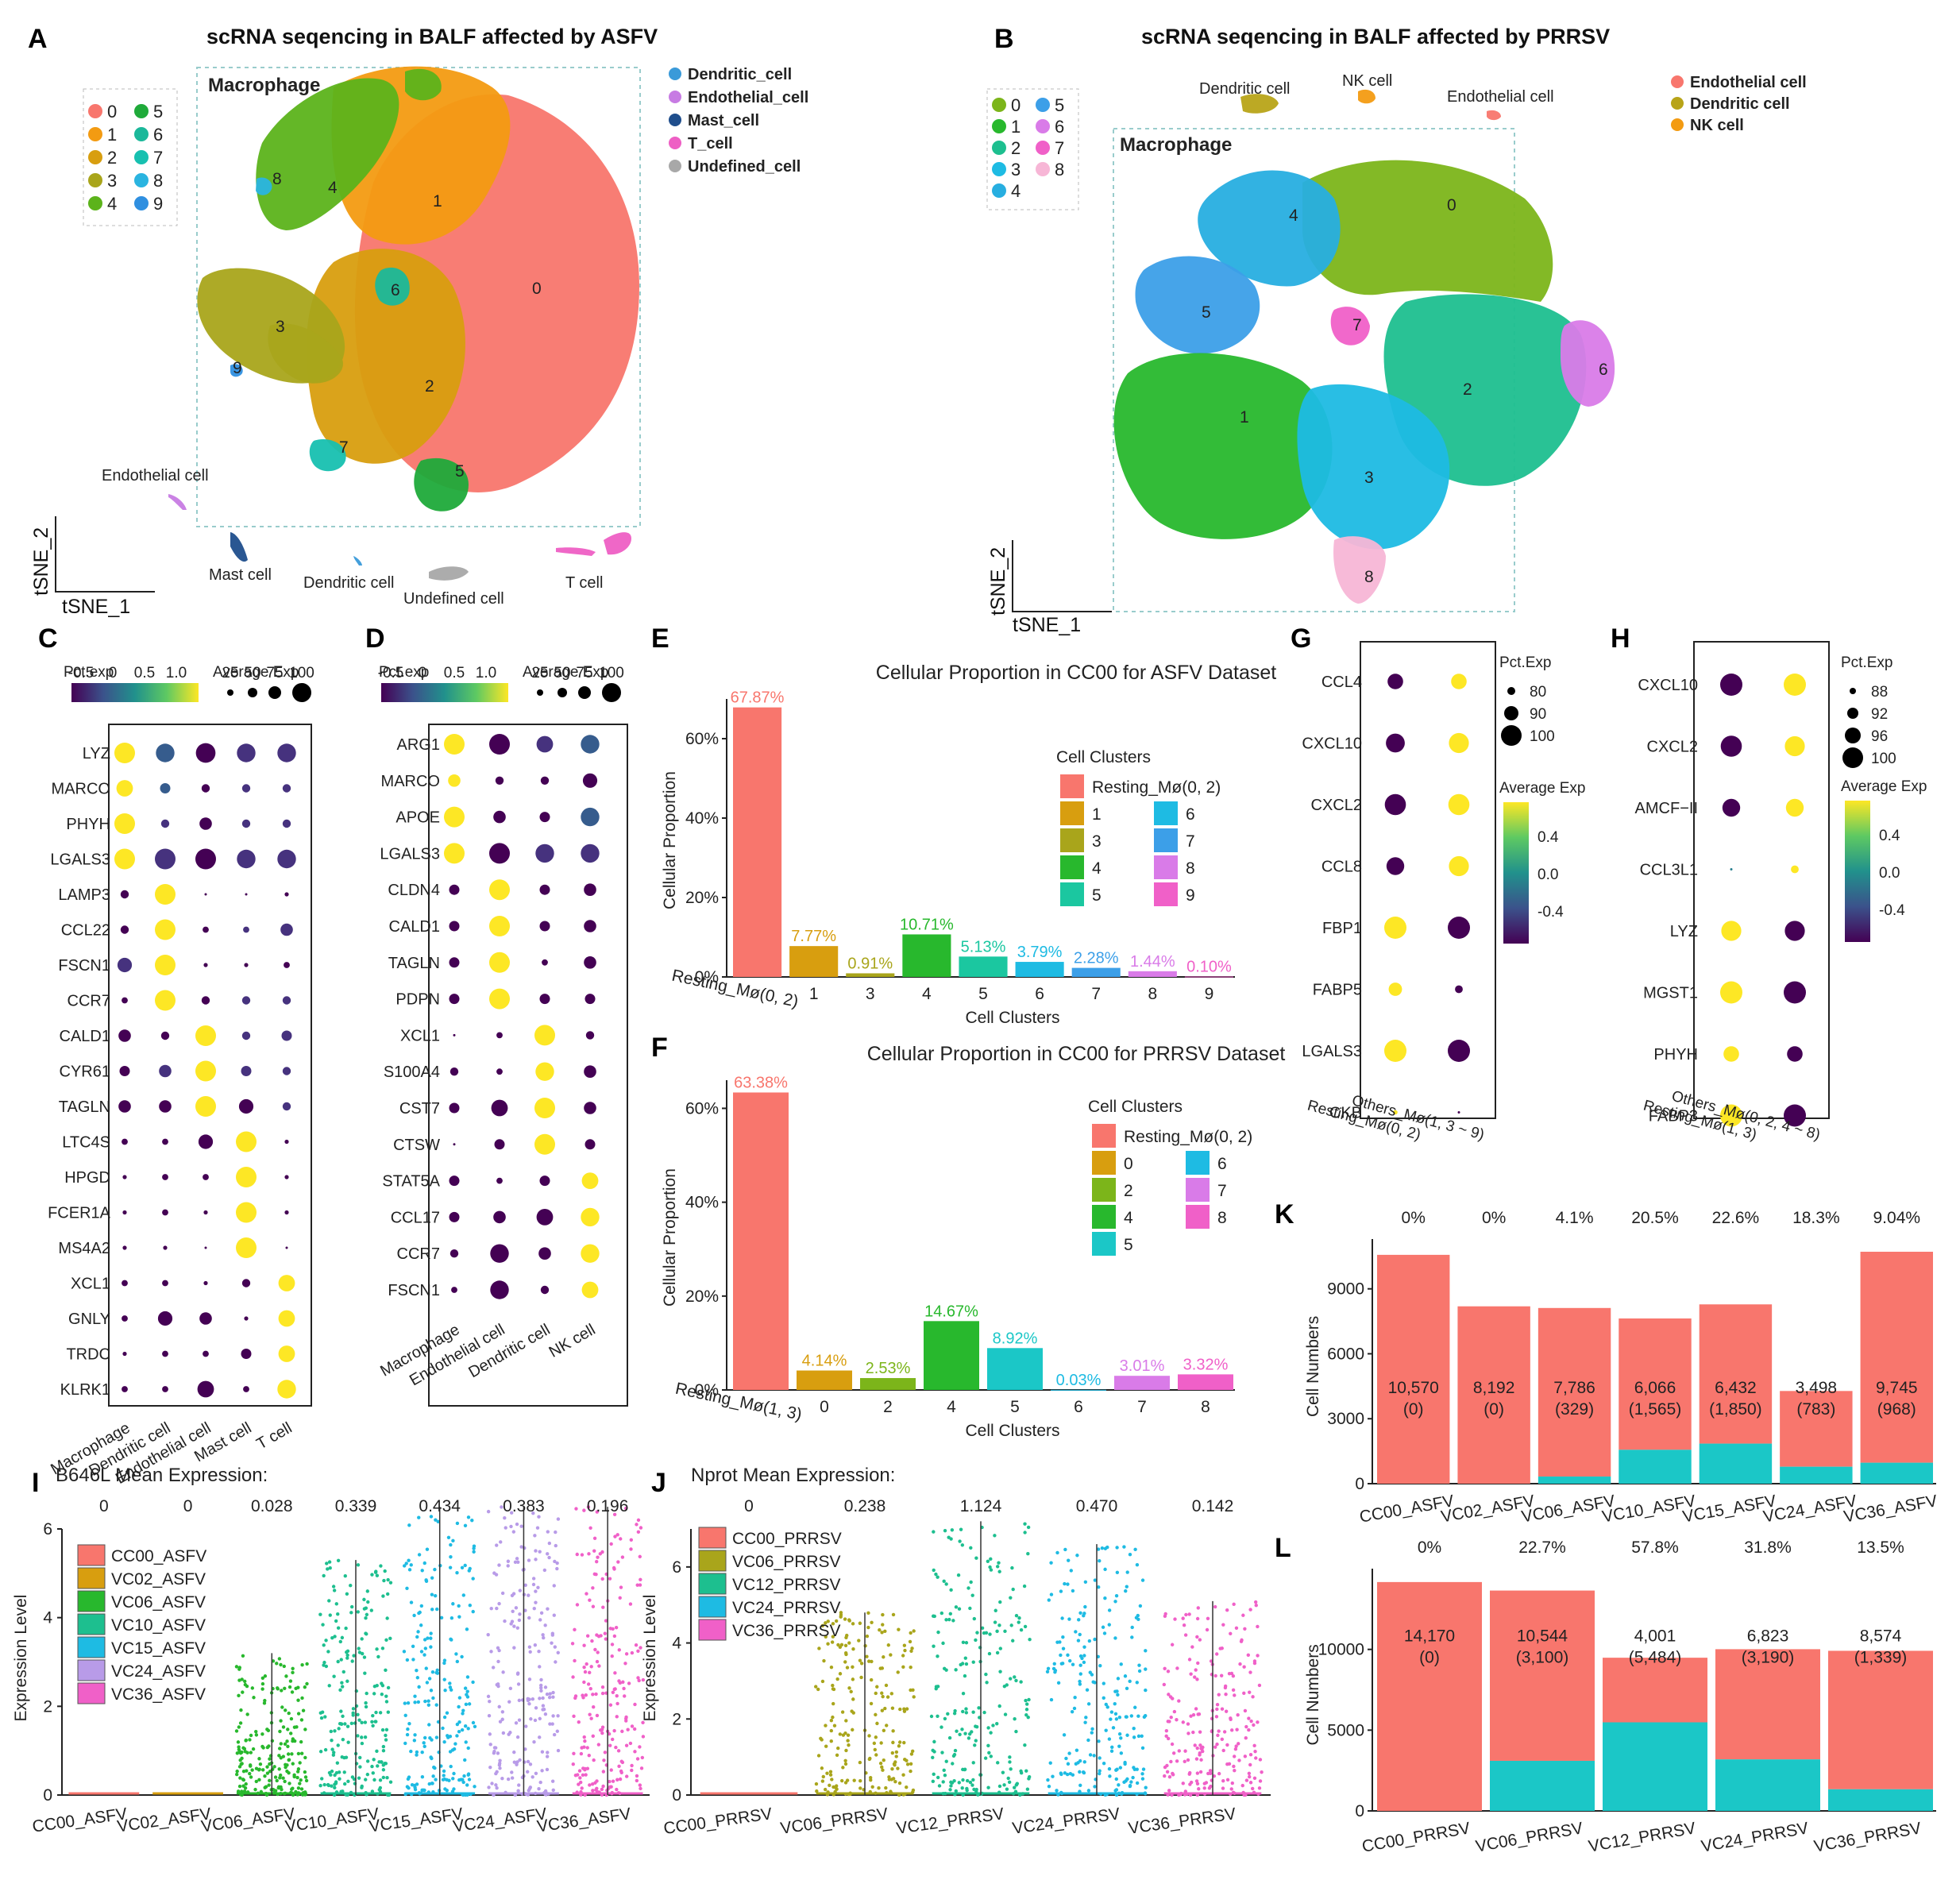  I want to click on panel-h-gene-2: AMCF−II, so click(1666, 808).